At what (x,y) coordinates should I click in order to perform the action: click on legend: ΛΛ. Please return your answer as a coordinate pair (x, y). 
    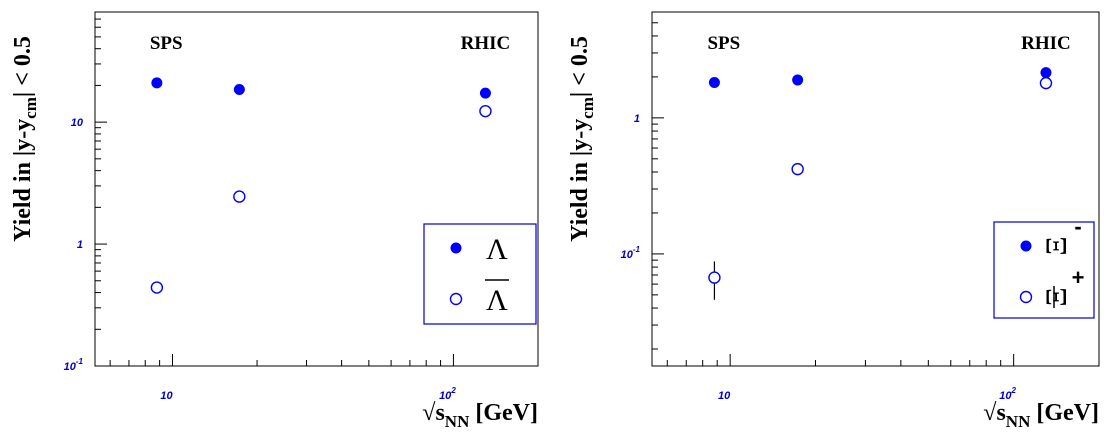
    Looking at the image, I should click on (480, 274).